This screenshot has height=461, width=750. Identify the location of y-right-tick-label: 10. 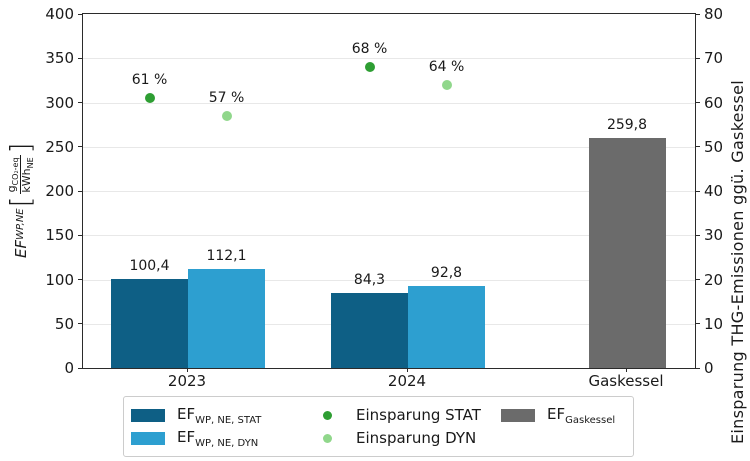
(714, 323).